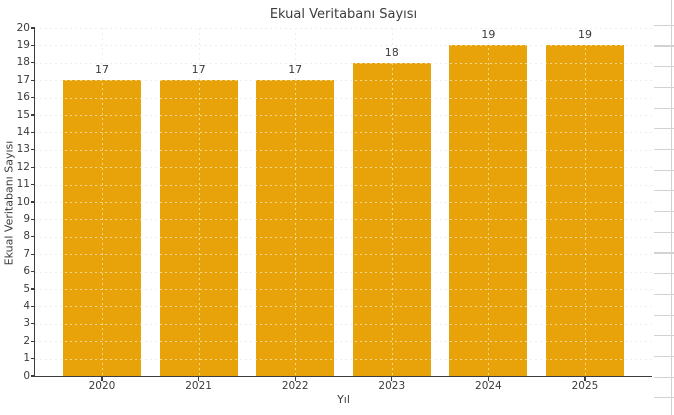 The height and width of the screenshot is (415, 674). Describe the element at coordinates (23, 44) in the screenshot. I see `y-tick-label: 19` at that location.